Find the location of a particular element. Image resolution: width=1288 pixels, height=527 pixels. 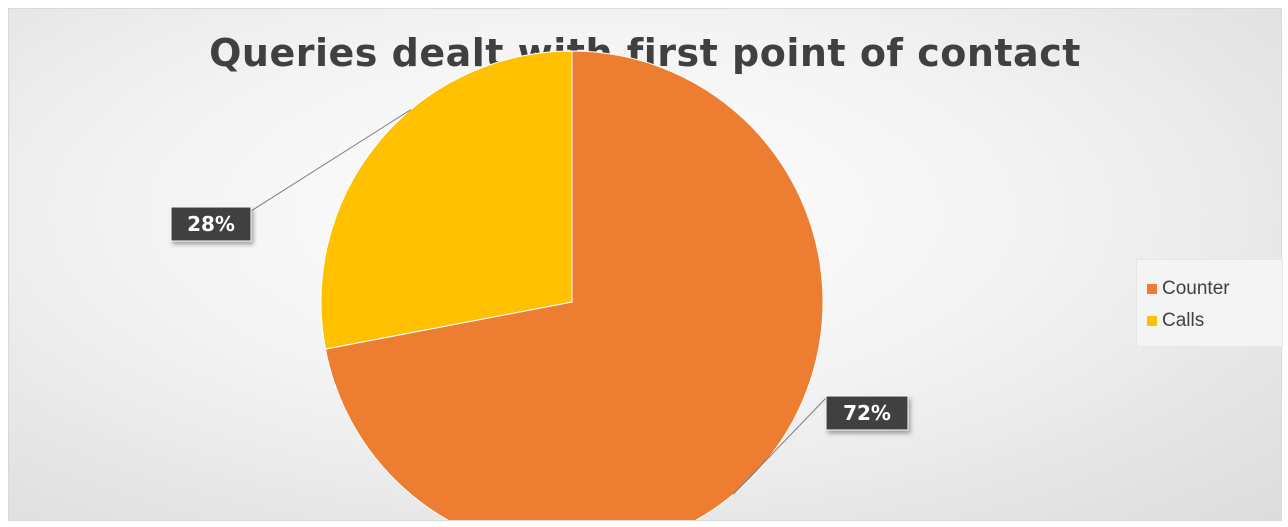

leader-line-calls is located at coordinates (330, 160).